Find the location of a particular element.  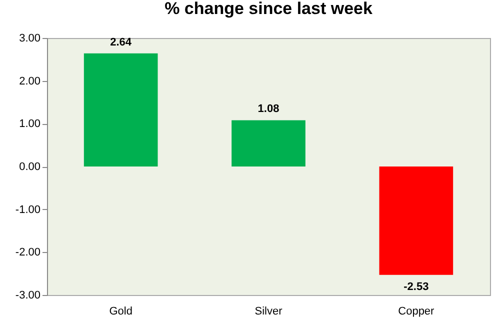

y-tick-label: 1.00 is located at coordinates (29, 124).